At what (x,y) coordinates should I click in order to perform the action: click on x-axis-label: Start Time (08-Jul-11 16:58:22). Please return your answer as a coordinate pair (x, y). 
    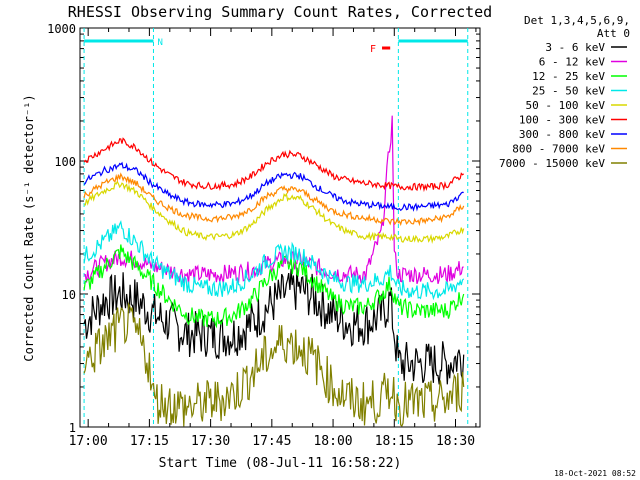
    Looking at the image, I should click on (280, 463).